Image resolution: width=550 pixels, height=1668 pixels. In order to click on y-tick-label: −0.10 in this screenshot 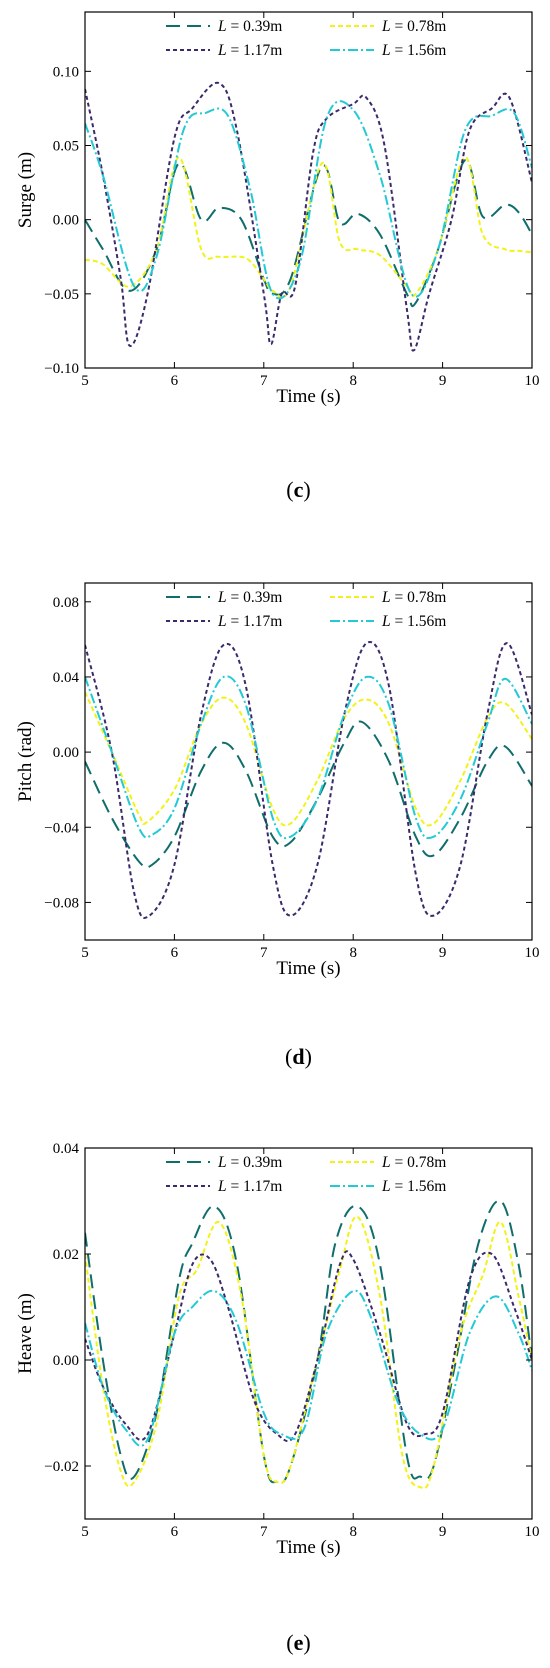, I will do `click(61, 369)`.